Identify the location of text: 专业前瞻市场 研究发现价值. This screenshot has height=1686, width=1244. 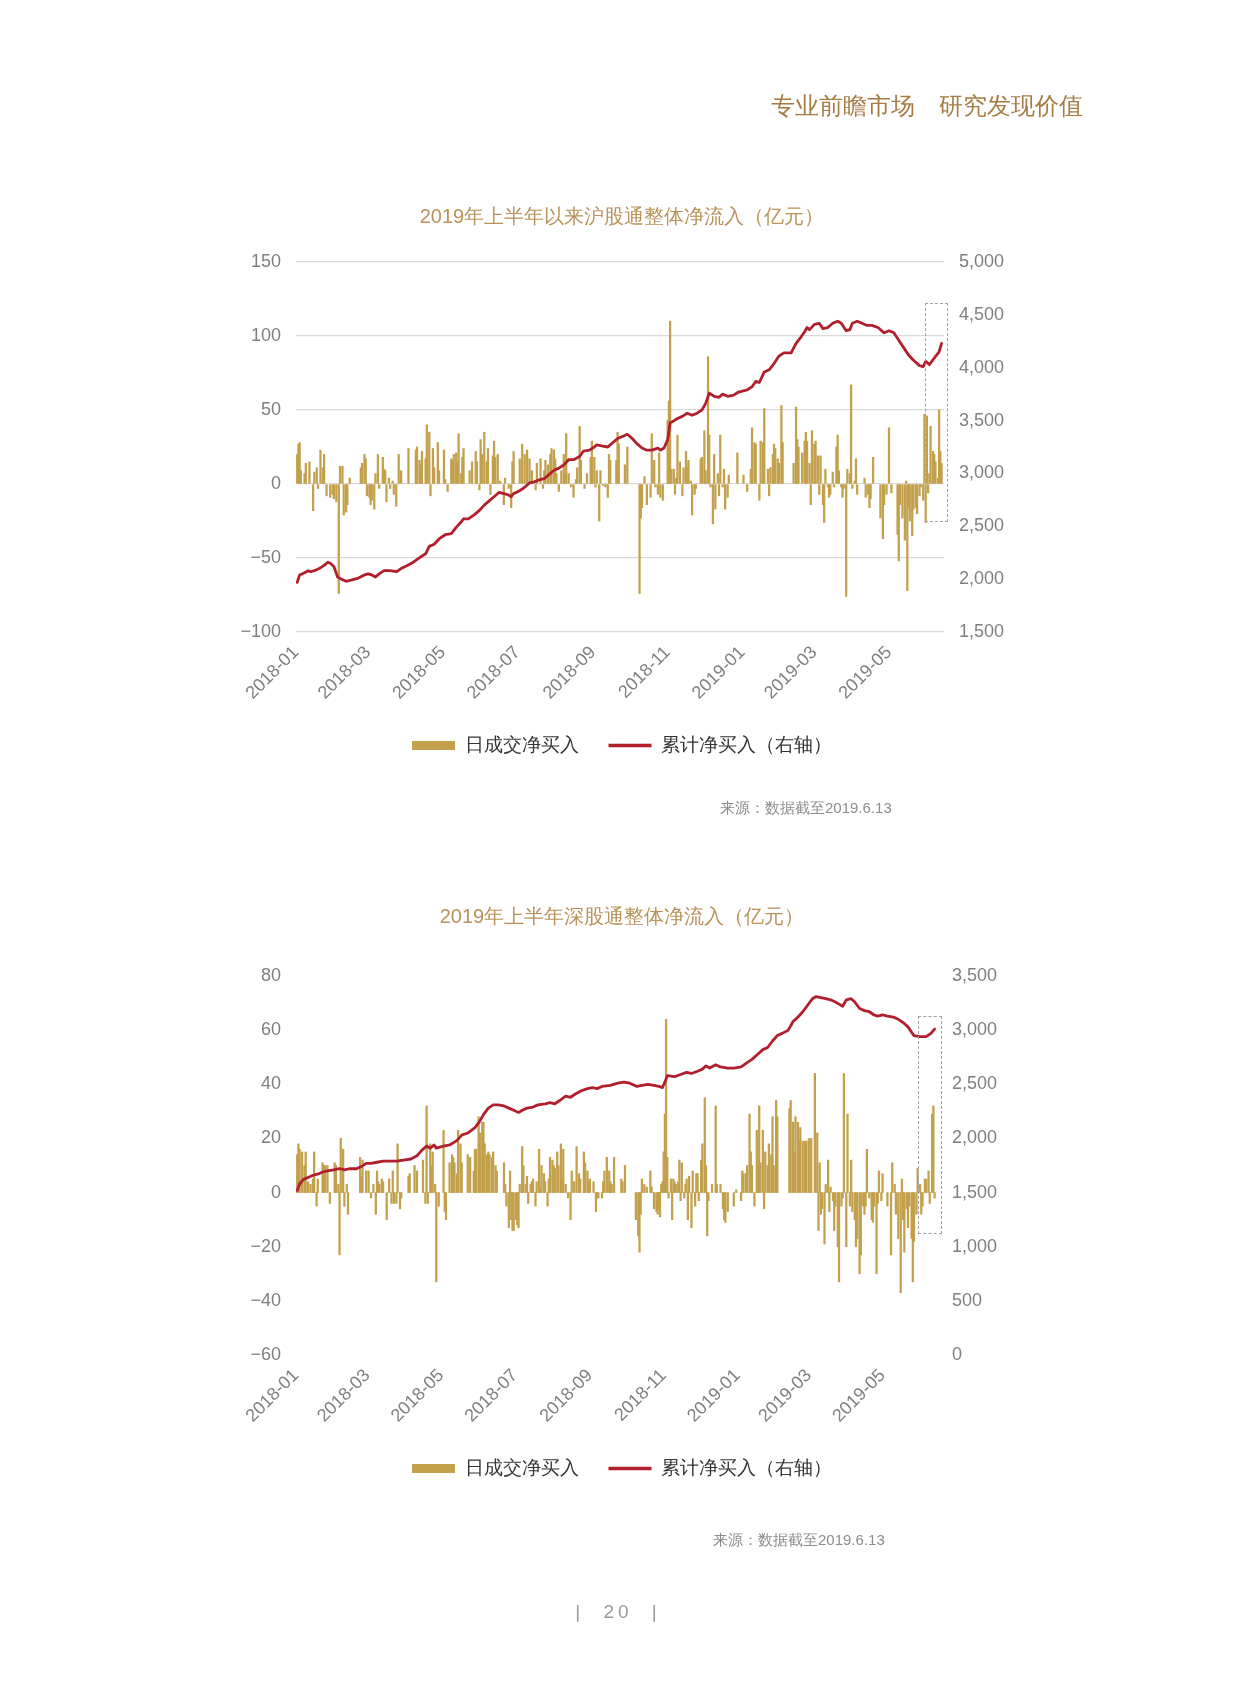
(927, 106).